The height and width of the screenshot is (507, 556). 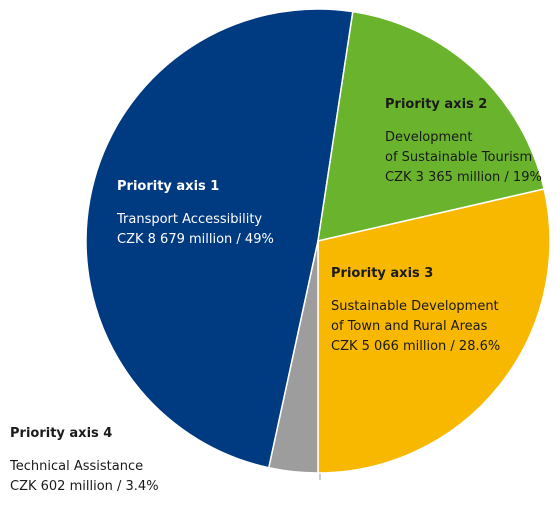 What do you see at coordinates (168, 186) in the screenshot?
I see `slice-title: Priority axis 1` at bounding box center [168, 186].